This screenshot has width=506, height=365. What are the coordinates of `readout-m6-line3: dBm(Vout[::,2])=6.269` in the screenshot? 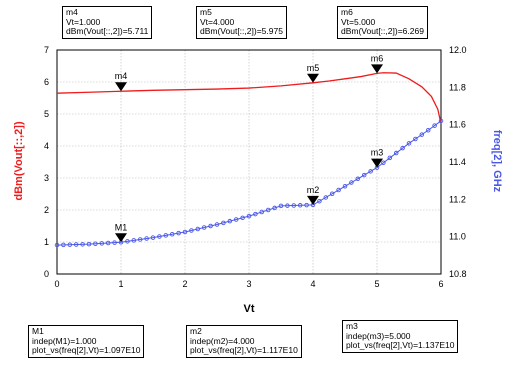 It's located at (382, 31).